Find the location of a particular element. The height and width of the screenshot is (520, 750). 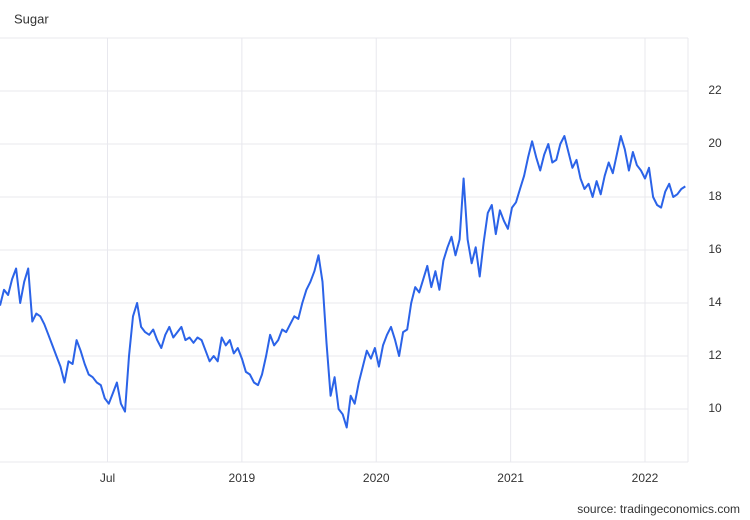

source-note: source: tradingeconomics.com is located at coordinates (658, 509).